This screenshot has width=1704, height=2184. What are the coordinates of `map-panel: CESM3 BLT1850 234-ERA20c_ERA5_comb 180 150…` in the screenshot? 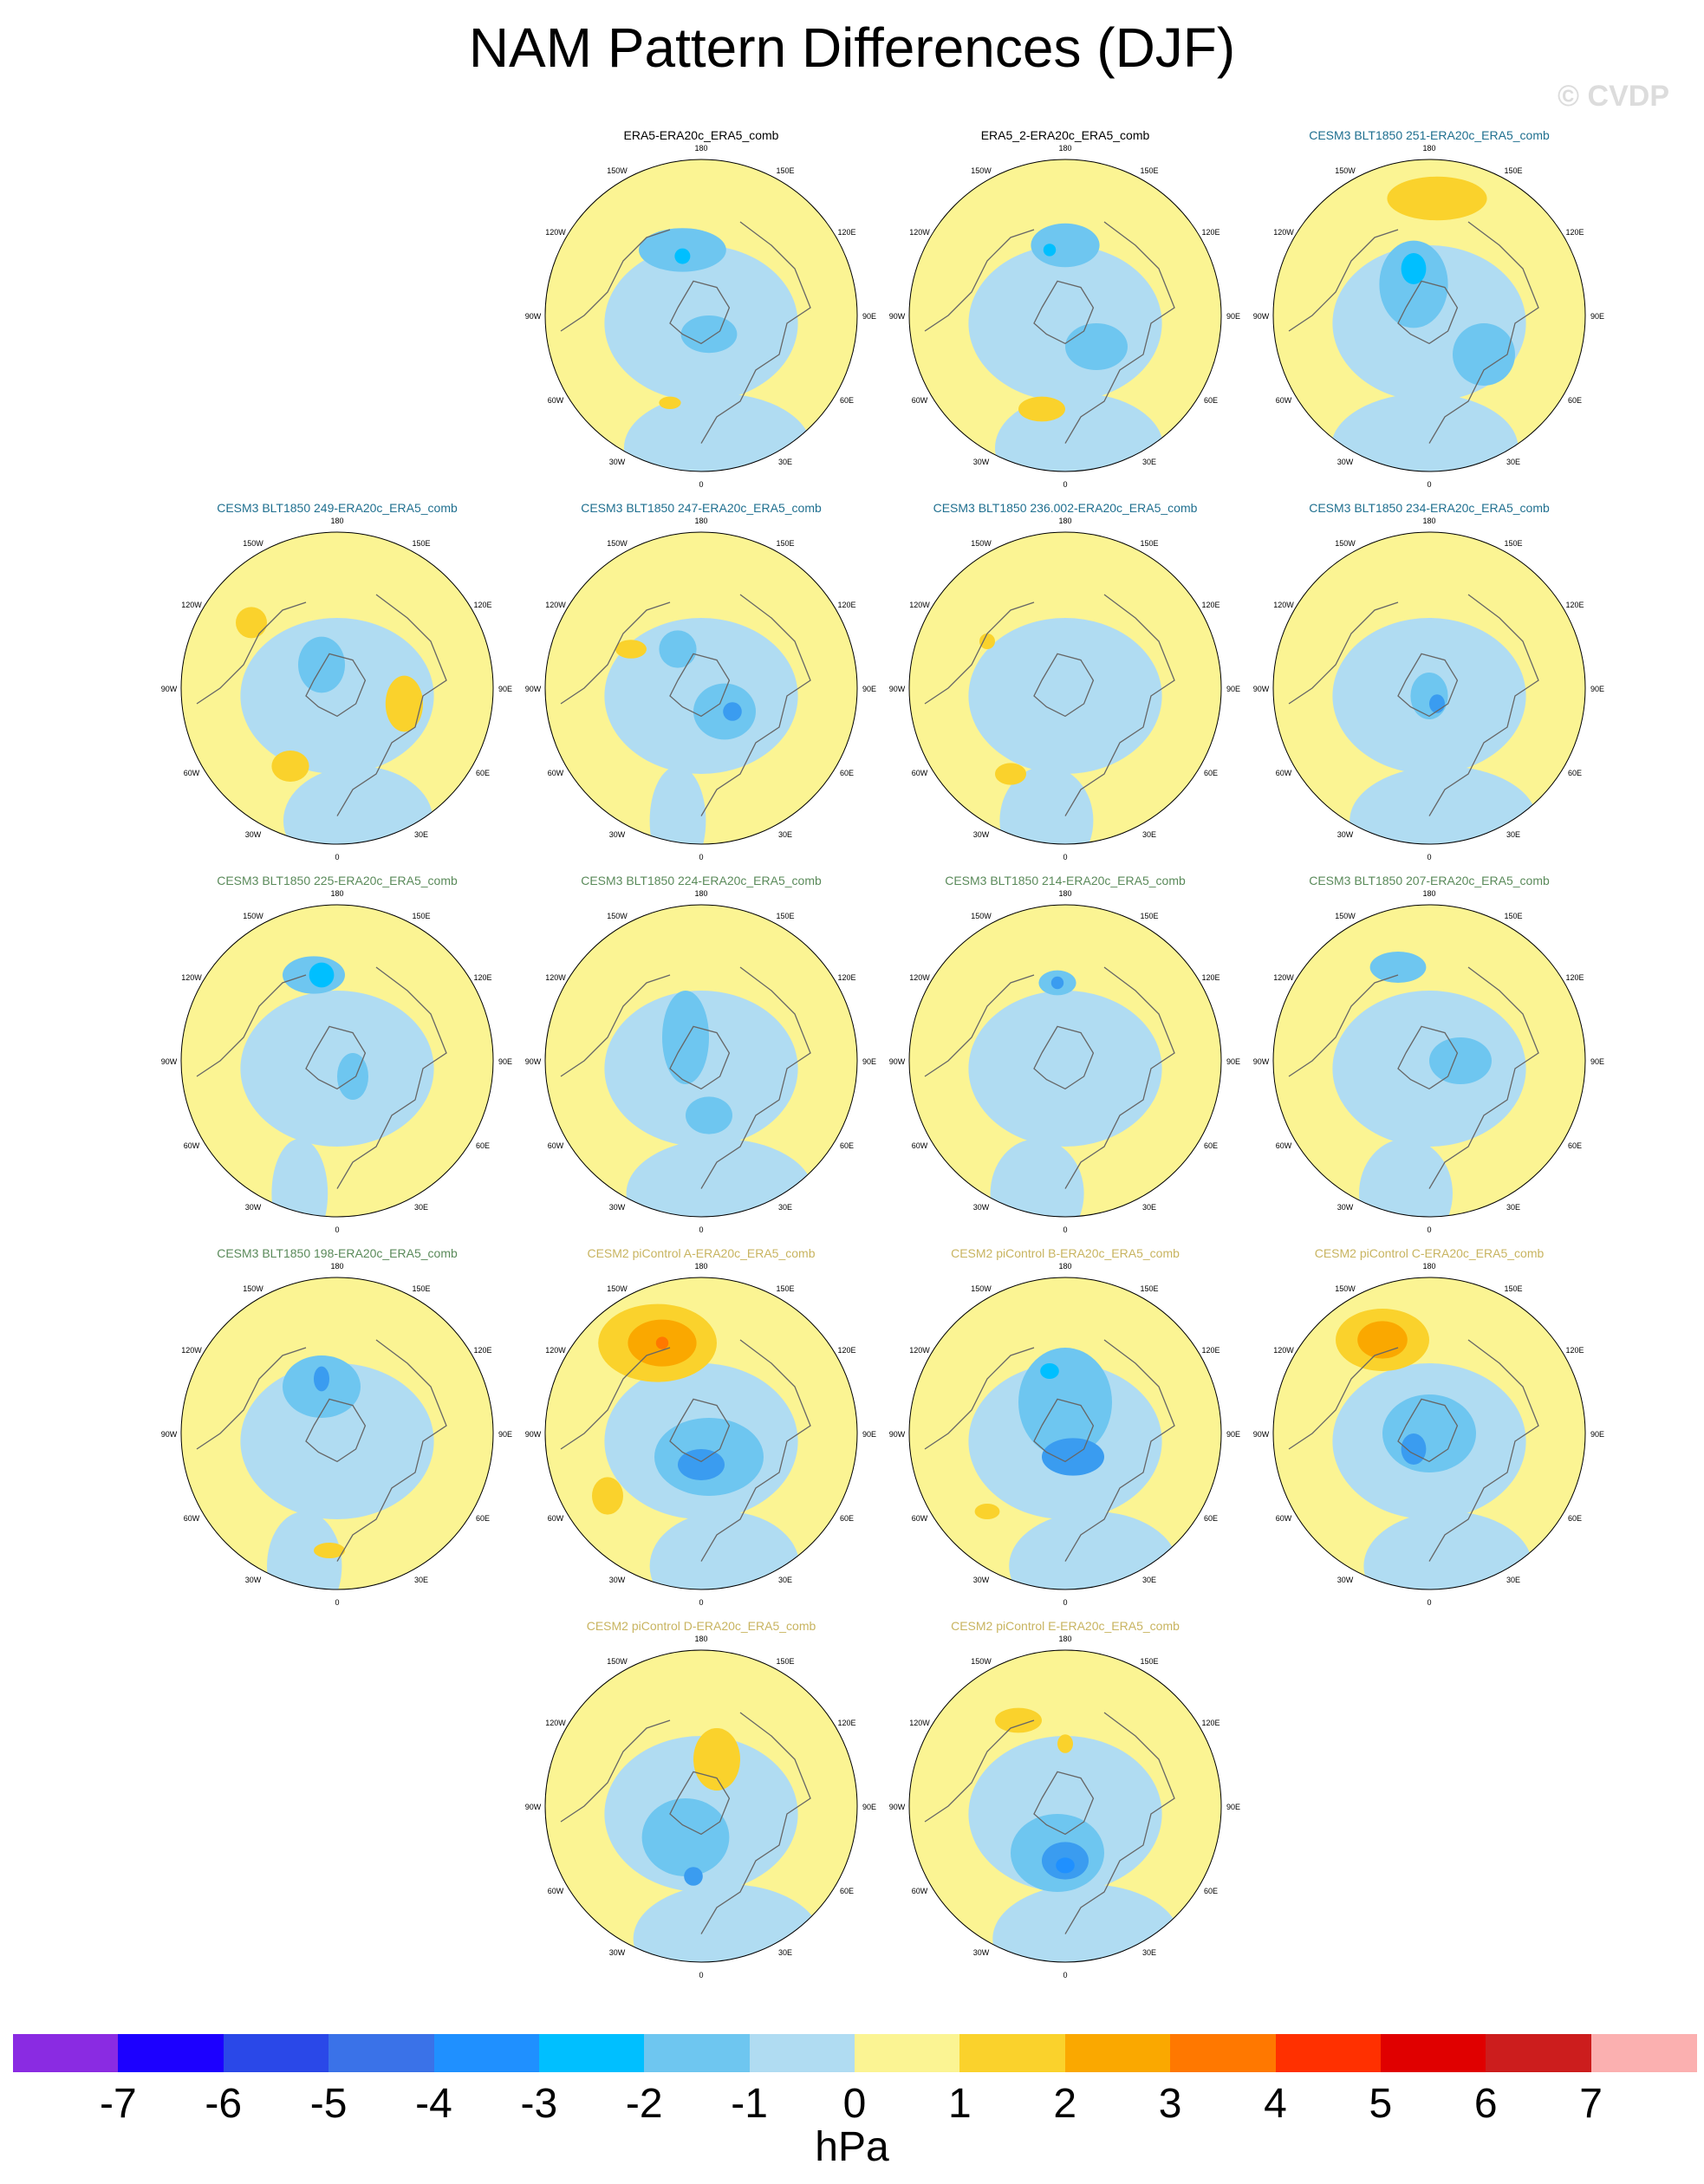 It's located at (1429, 682).